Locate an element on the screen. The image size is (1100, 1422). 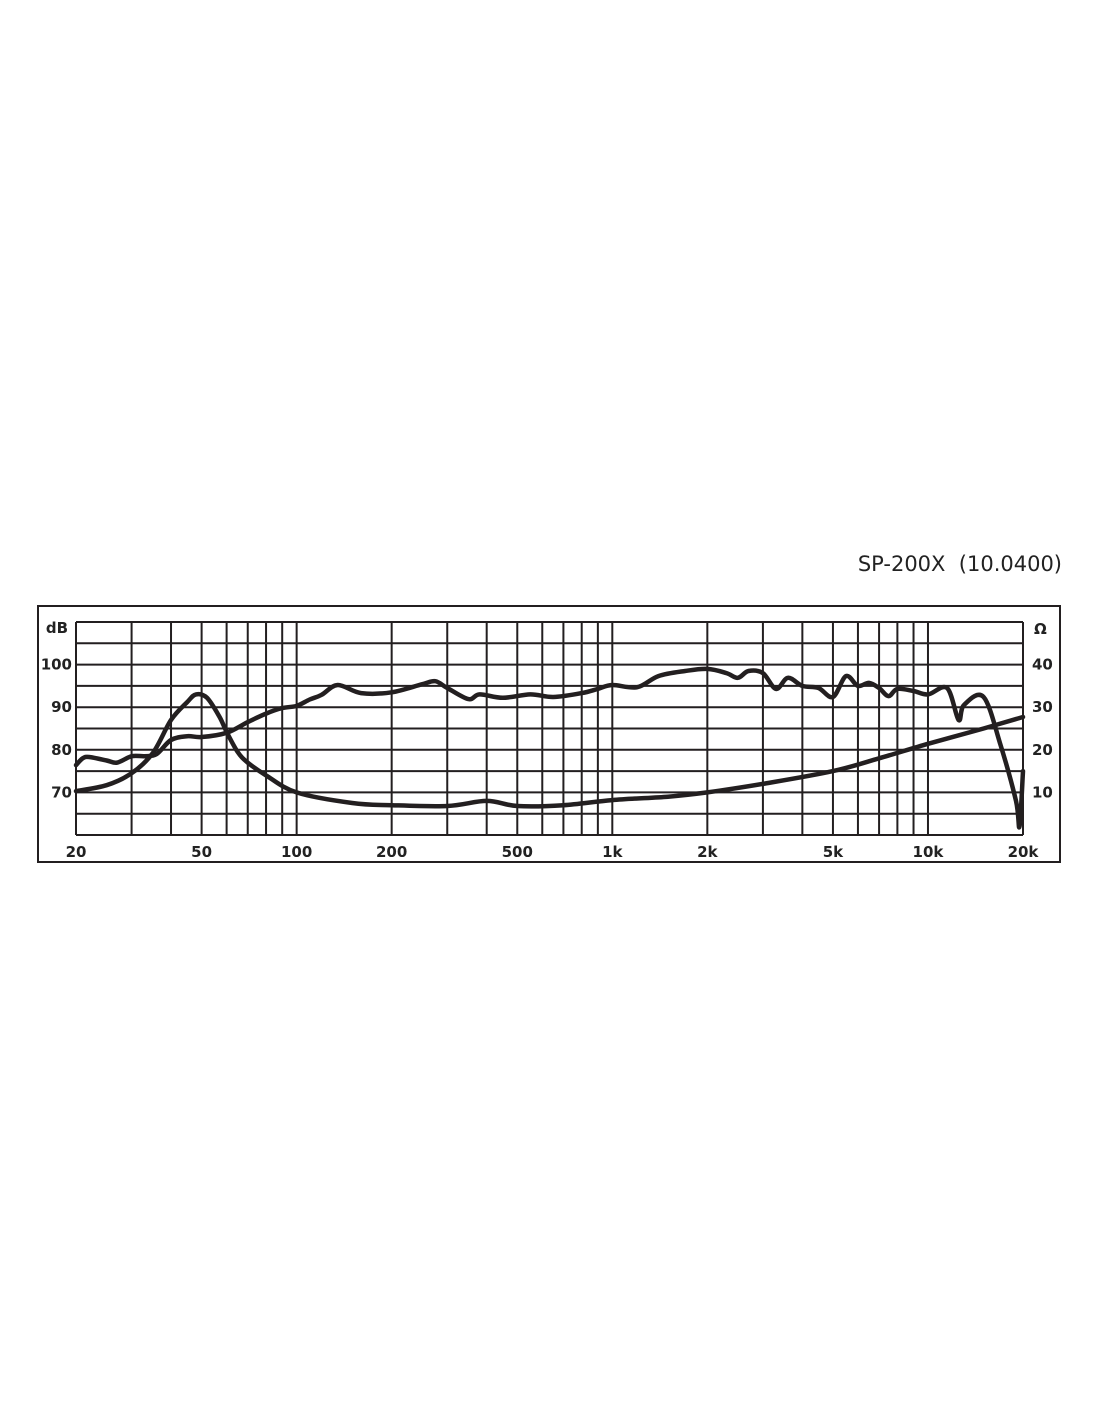
x-tick-label: 500 is located at coordinates (517, 852).